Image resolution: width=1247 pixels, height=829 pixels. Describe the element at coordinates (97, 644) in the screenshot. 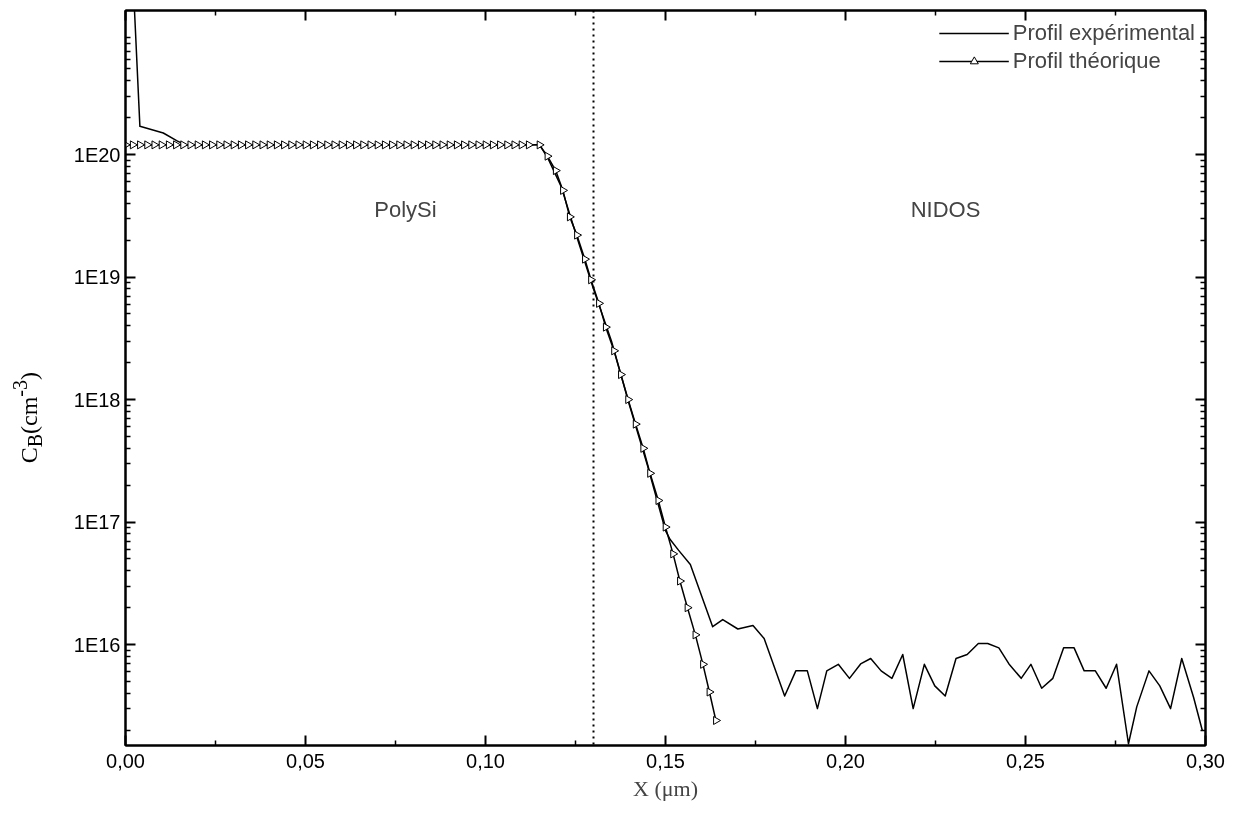

I see `y-tick-label: 1E16` at that location.